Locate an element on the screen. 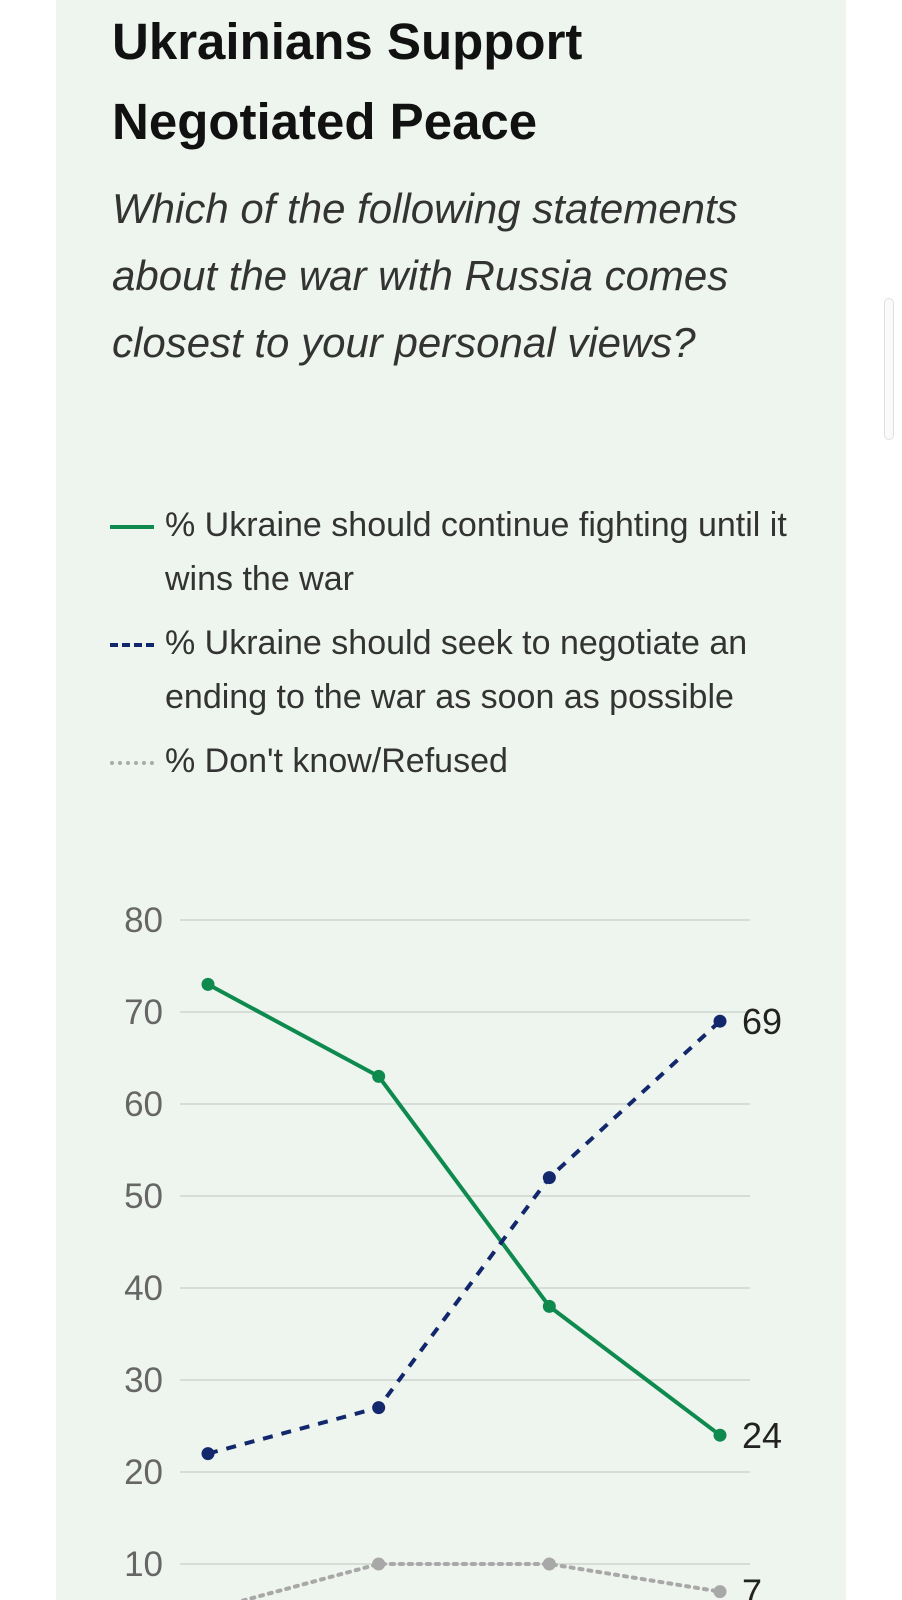 This screenshot has width=902, height=1600. legend-label-dont-know: % Don't know/Refused is located at coordinates (336, 761).